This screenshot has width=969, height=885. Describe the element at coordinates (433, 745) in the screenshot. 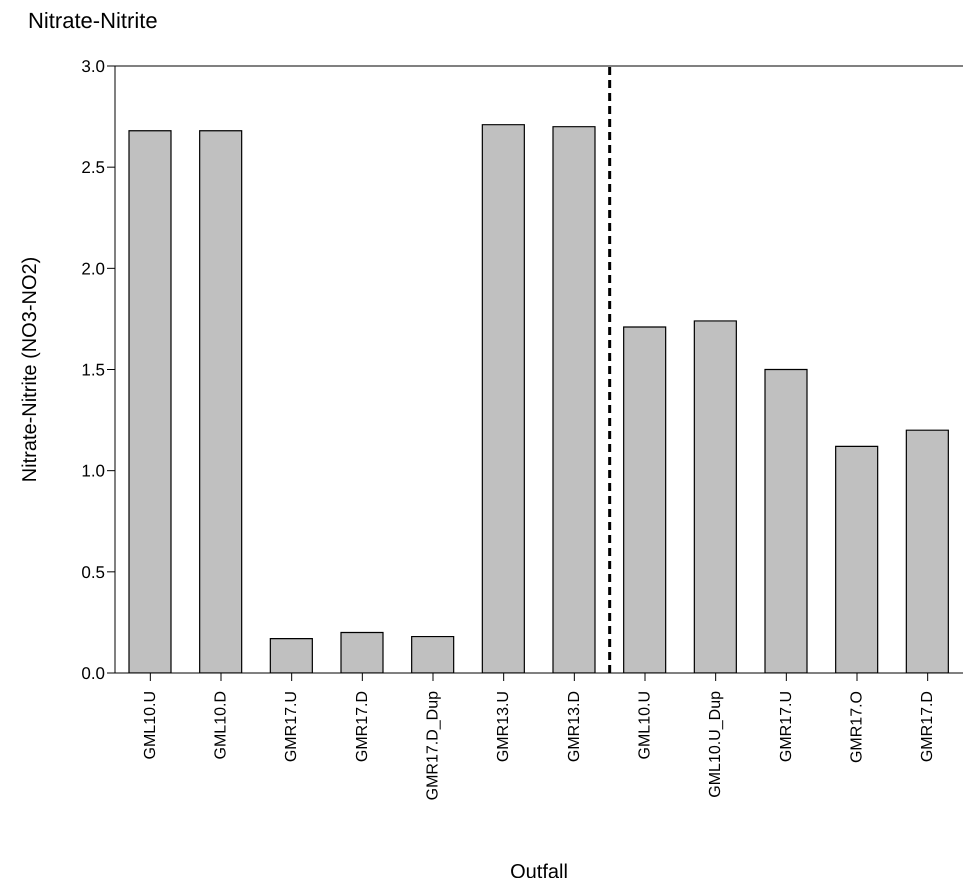

I see `x-tick-label: GMR17.D_Dup` at that location.